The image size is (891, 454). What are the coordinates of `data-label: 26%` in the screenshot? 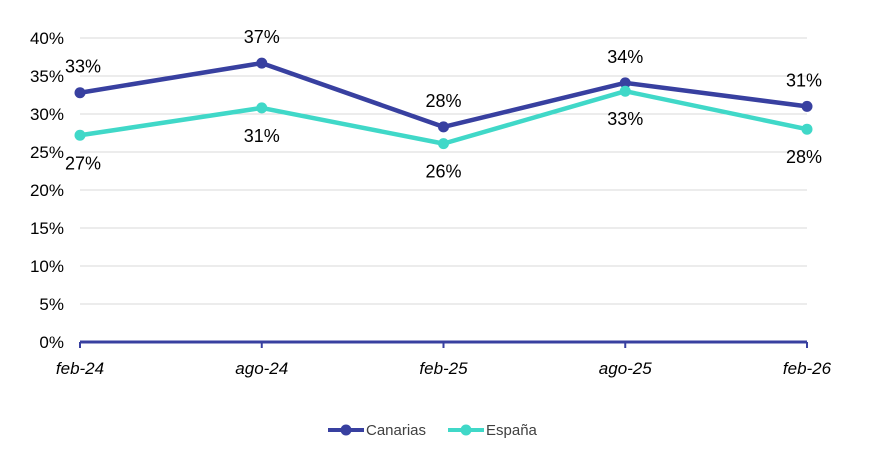 It's located at (443, 172).